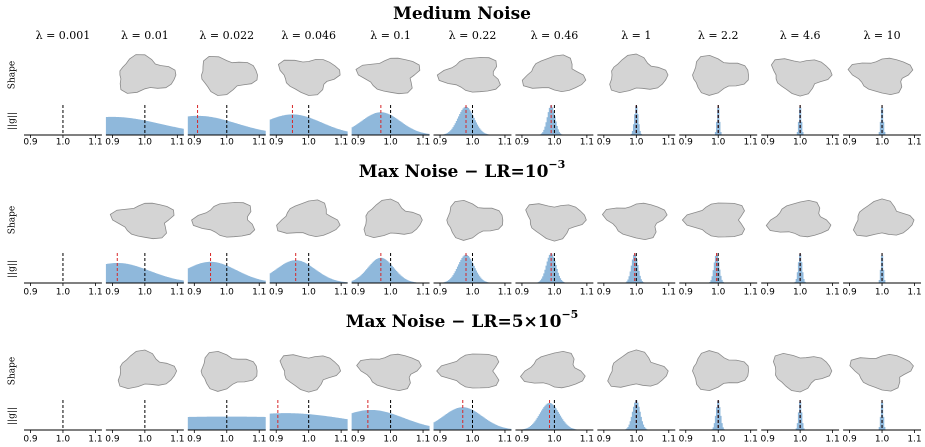  What do you see at coordinates (800, 35) in the screenshot?
I see `lambda-label: λ = 4.6` at bounding box center [800, 35].